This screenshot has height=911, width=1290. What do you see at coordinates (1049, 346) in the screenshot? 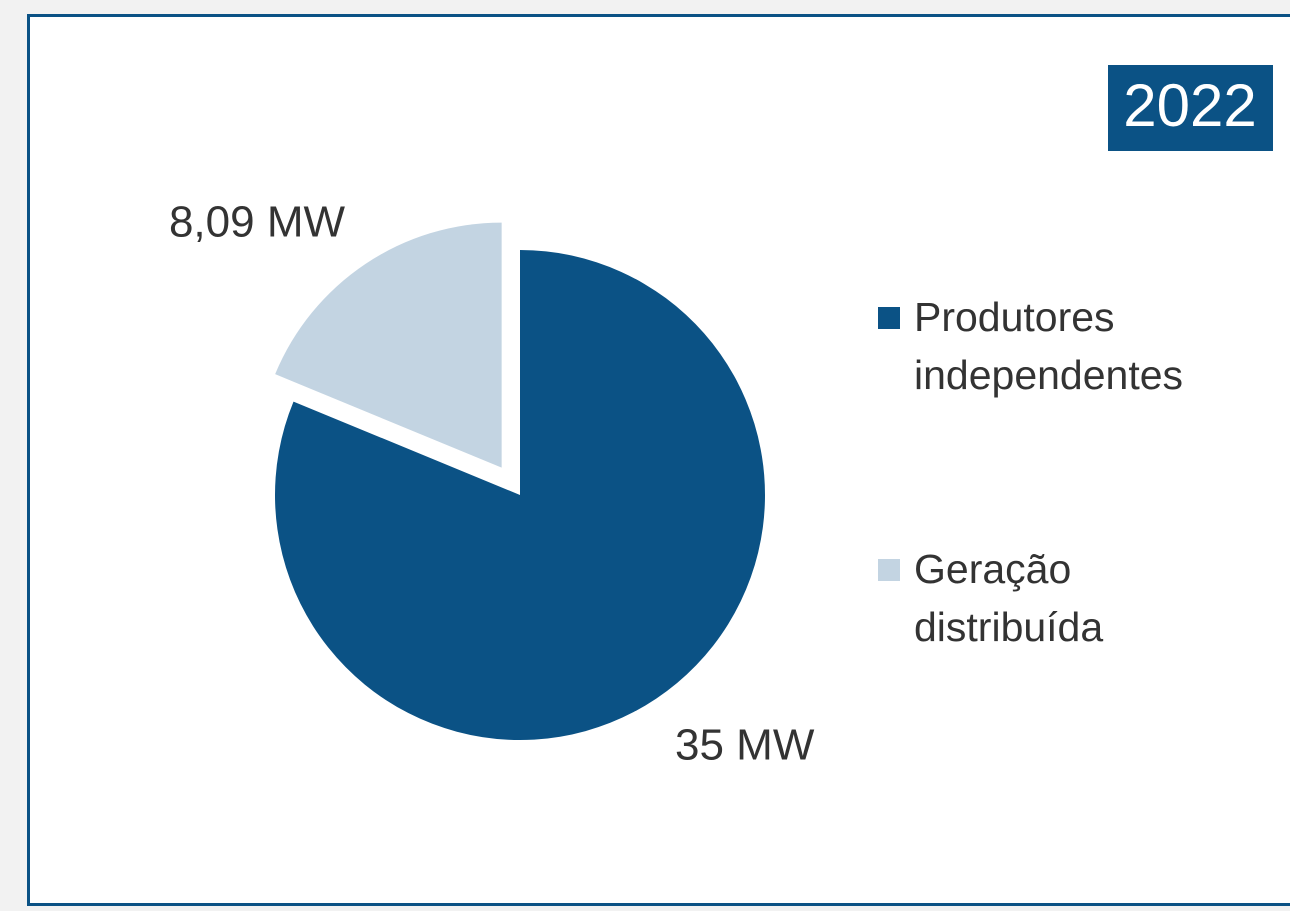
I see `legend-label: Produtores independentes` at bounding box center [1049, 346].